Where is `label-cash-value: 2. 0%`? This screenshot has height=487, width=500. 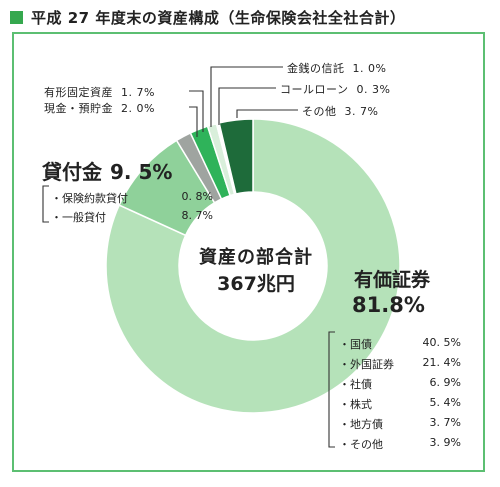 label-cash-value: 2. 0% is located at coordinates (138, 108).